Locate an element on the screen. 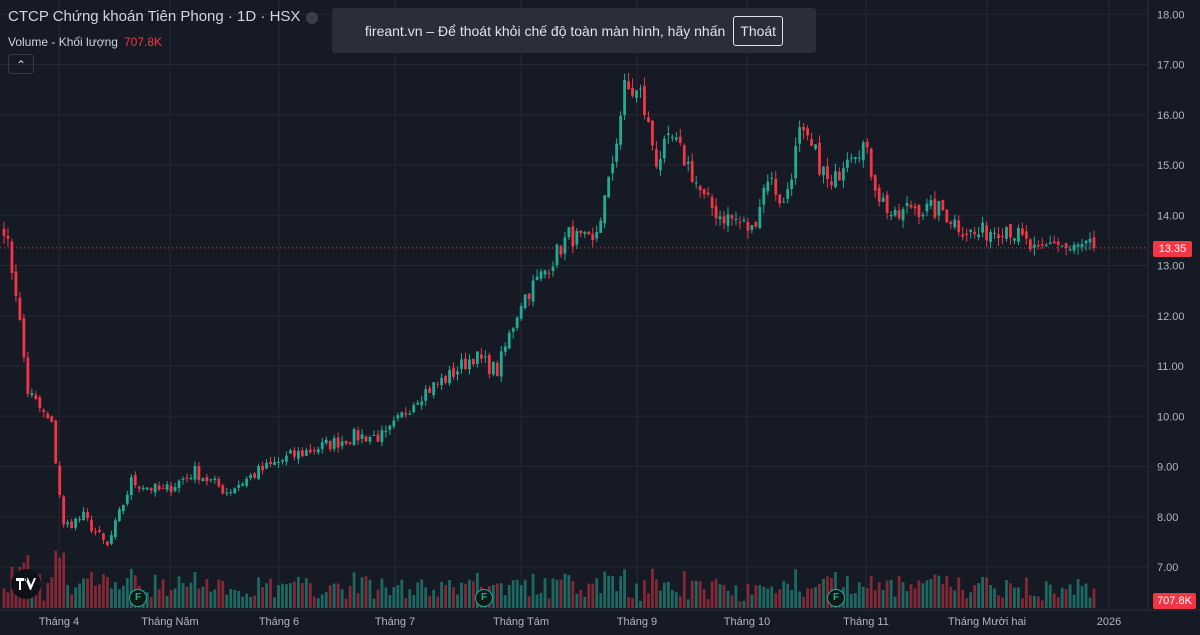 The image size is (1200, 635). chevron-up-icon: ⌃ is located at coordinates (21, 65).